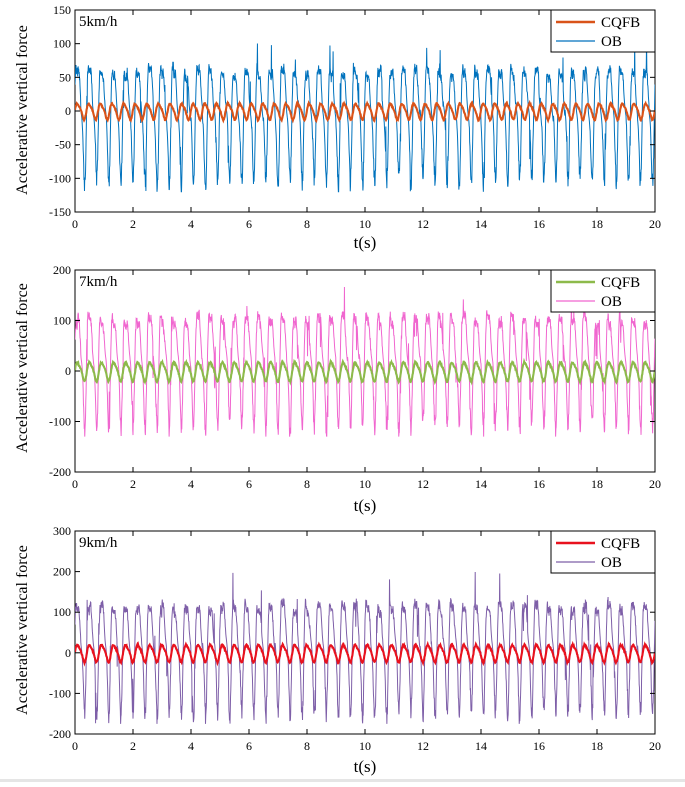  What do you see at coordinates (342, 780) in the screenshot?
I see `bottom-edge` at bounding box center [342, 780].